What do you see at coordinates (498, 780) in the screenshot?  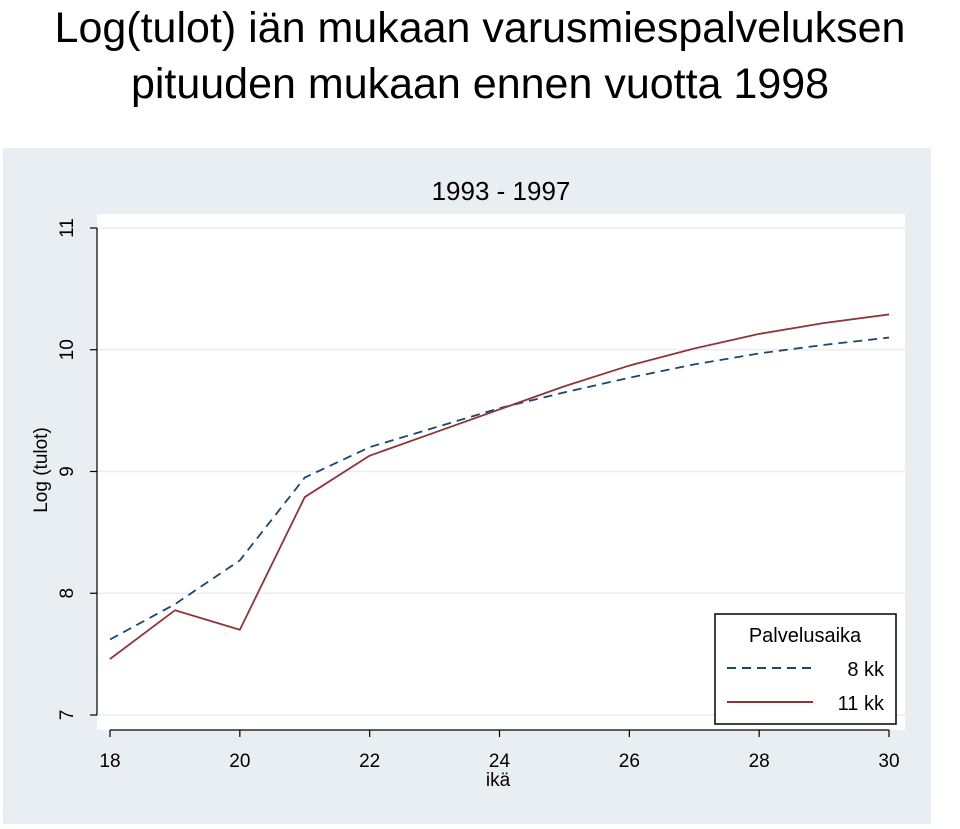 I see `x-axis-label: ikä` at bounding box center [498, 780].